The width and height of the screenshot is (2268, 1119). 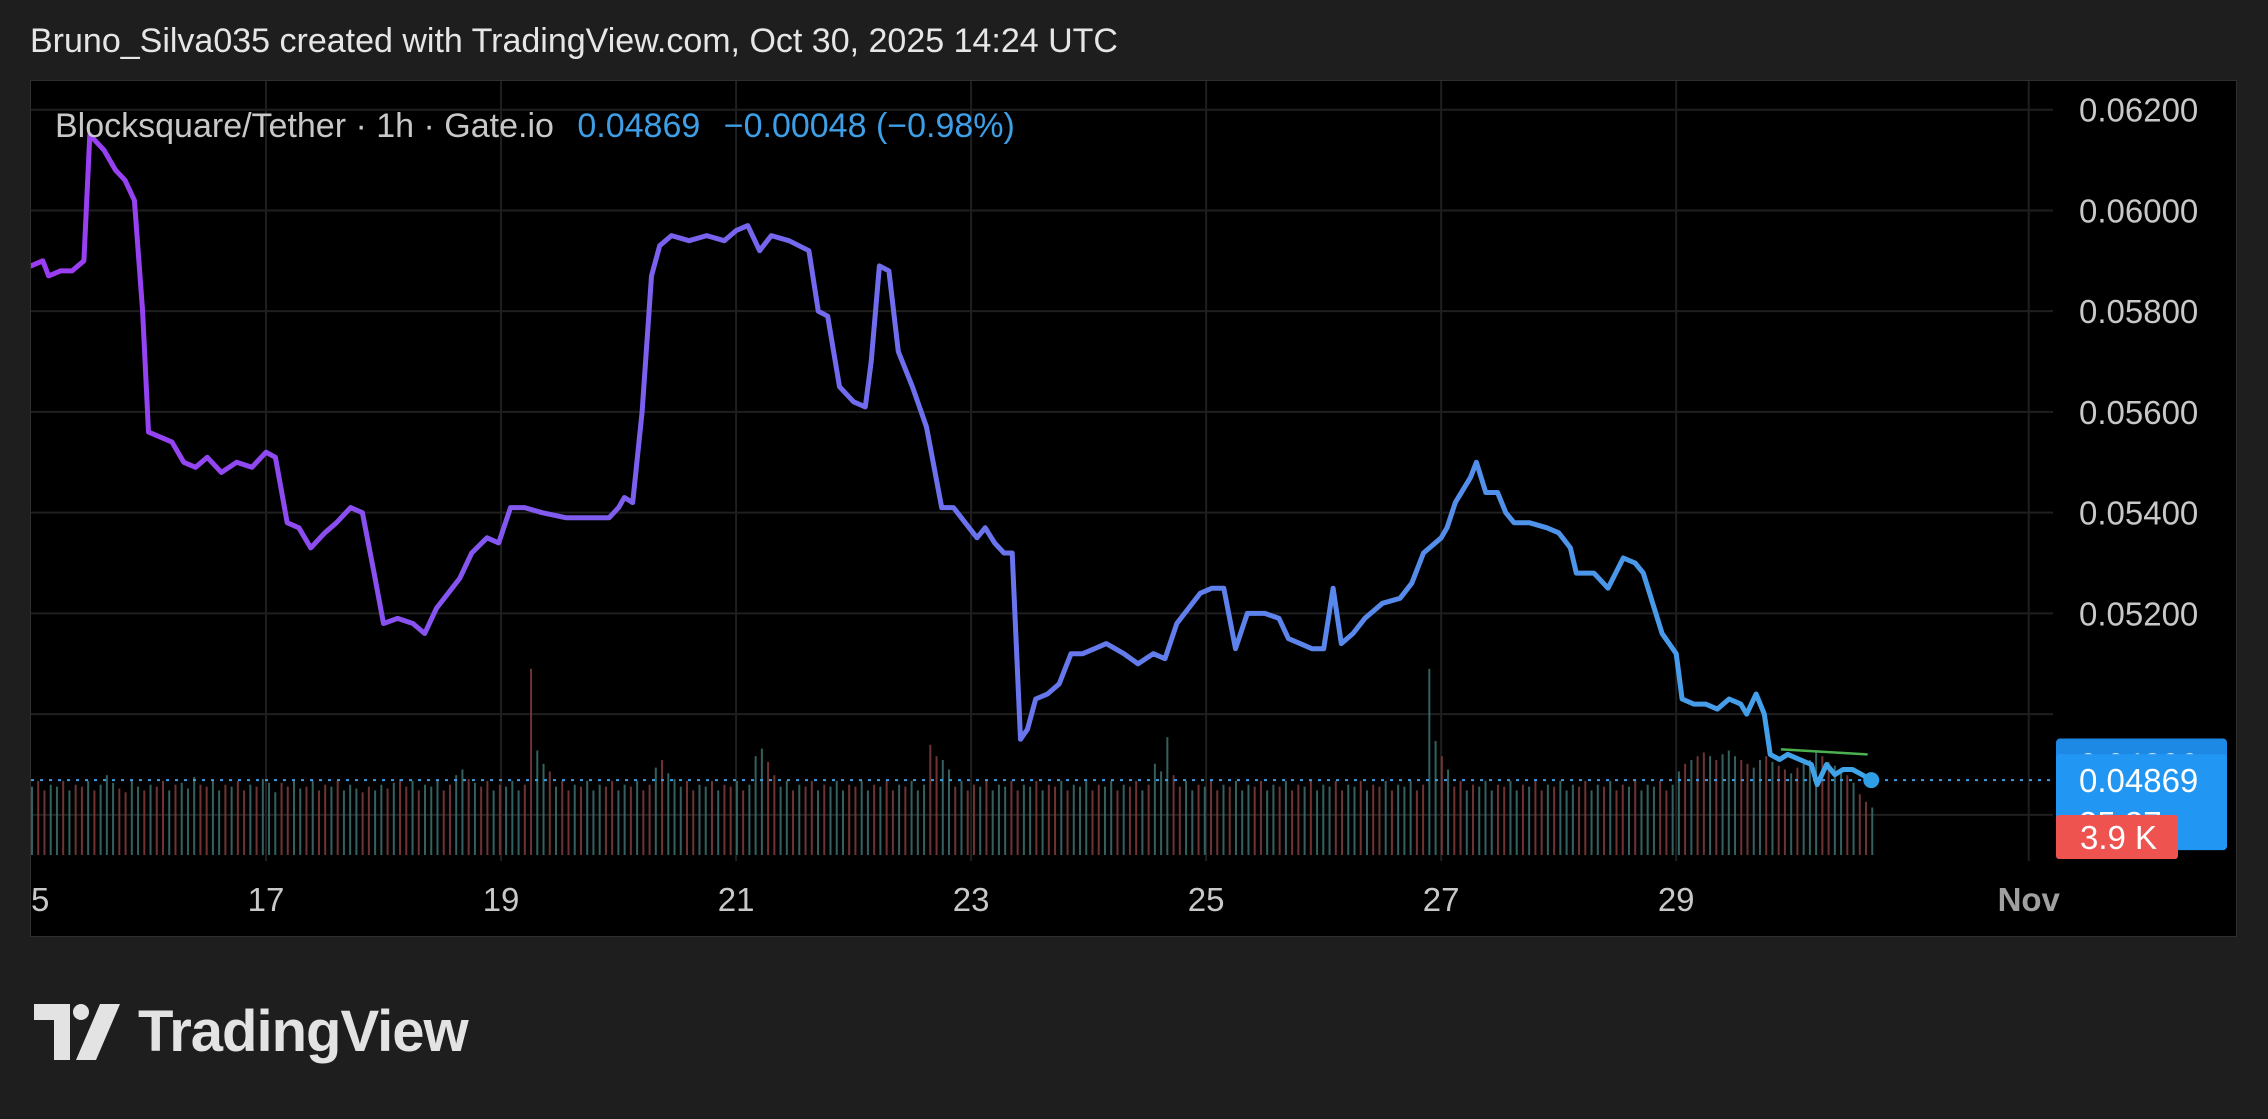 I want to click on secondary-line, so click(x=1824, y=752).